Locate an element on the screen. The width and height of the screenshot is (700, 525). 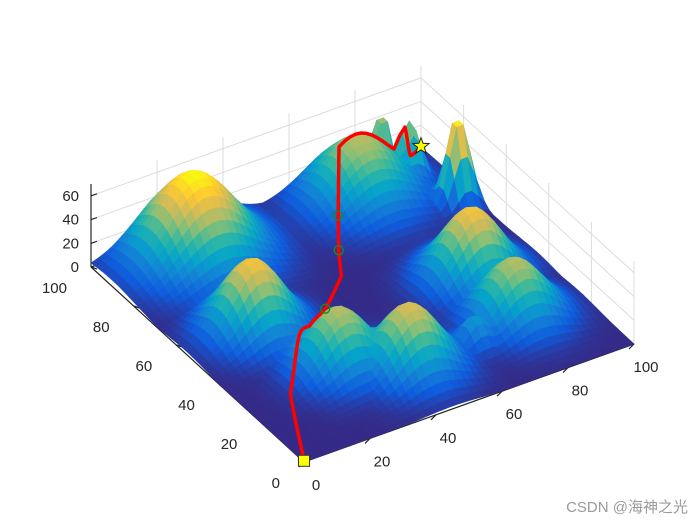
z-tick-label: 60 is located at coordinates (70, 196).